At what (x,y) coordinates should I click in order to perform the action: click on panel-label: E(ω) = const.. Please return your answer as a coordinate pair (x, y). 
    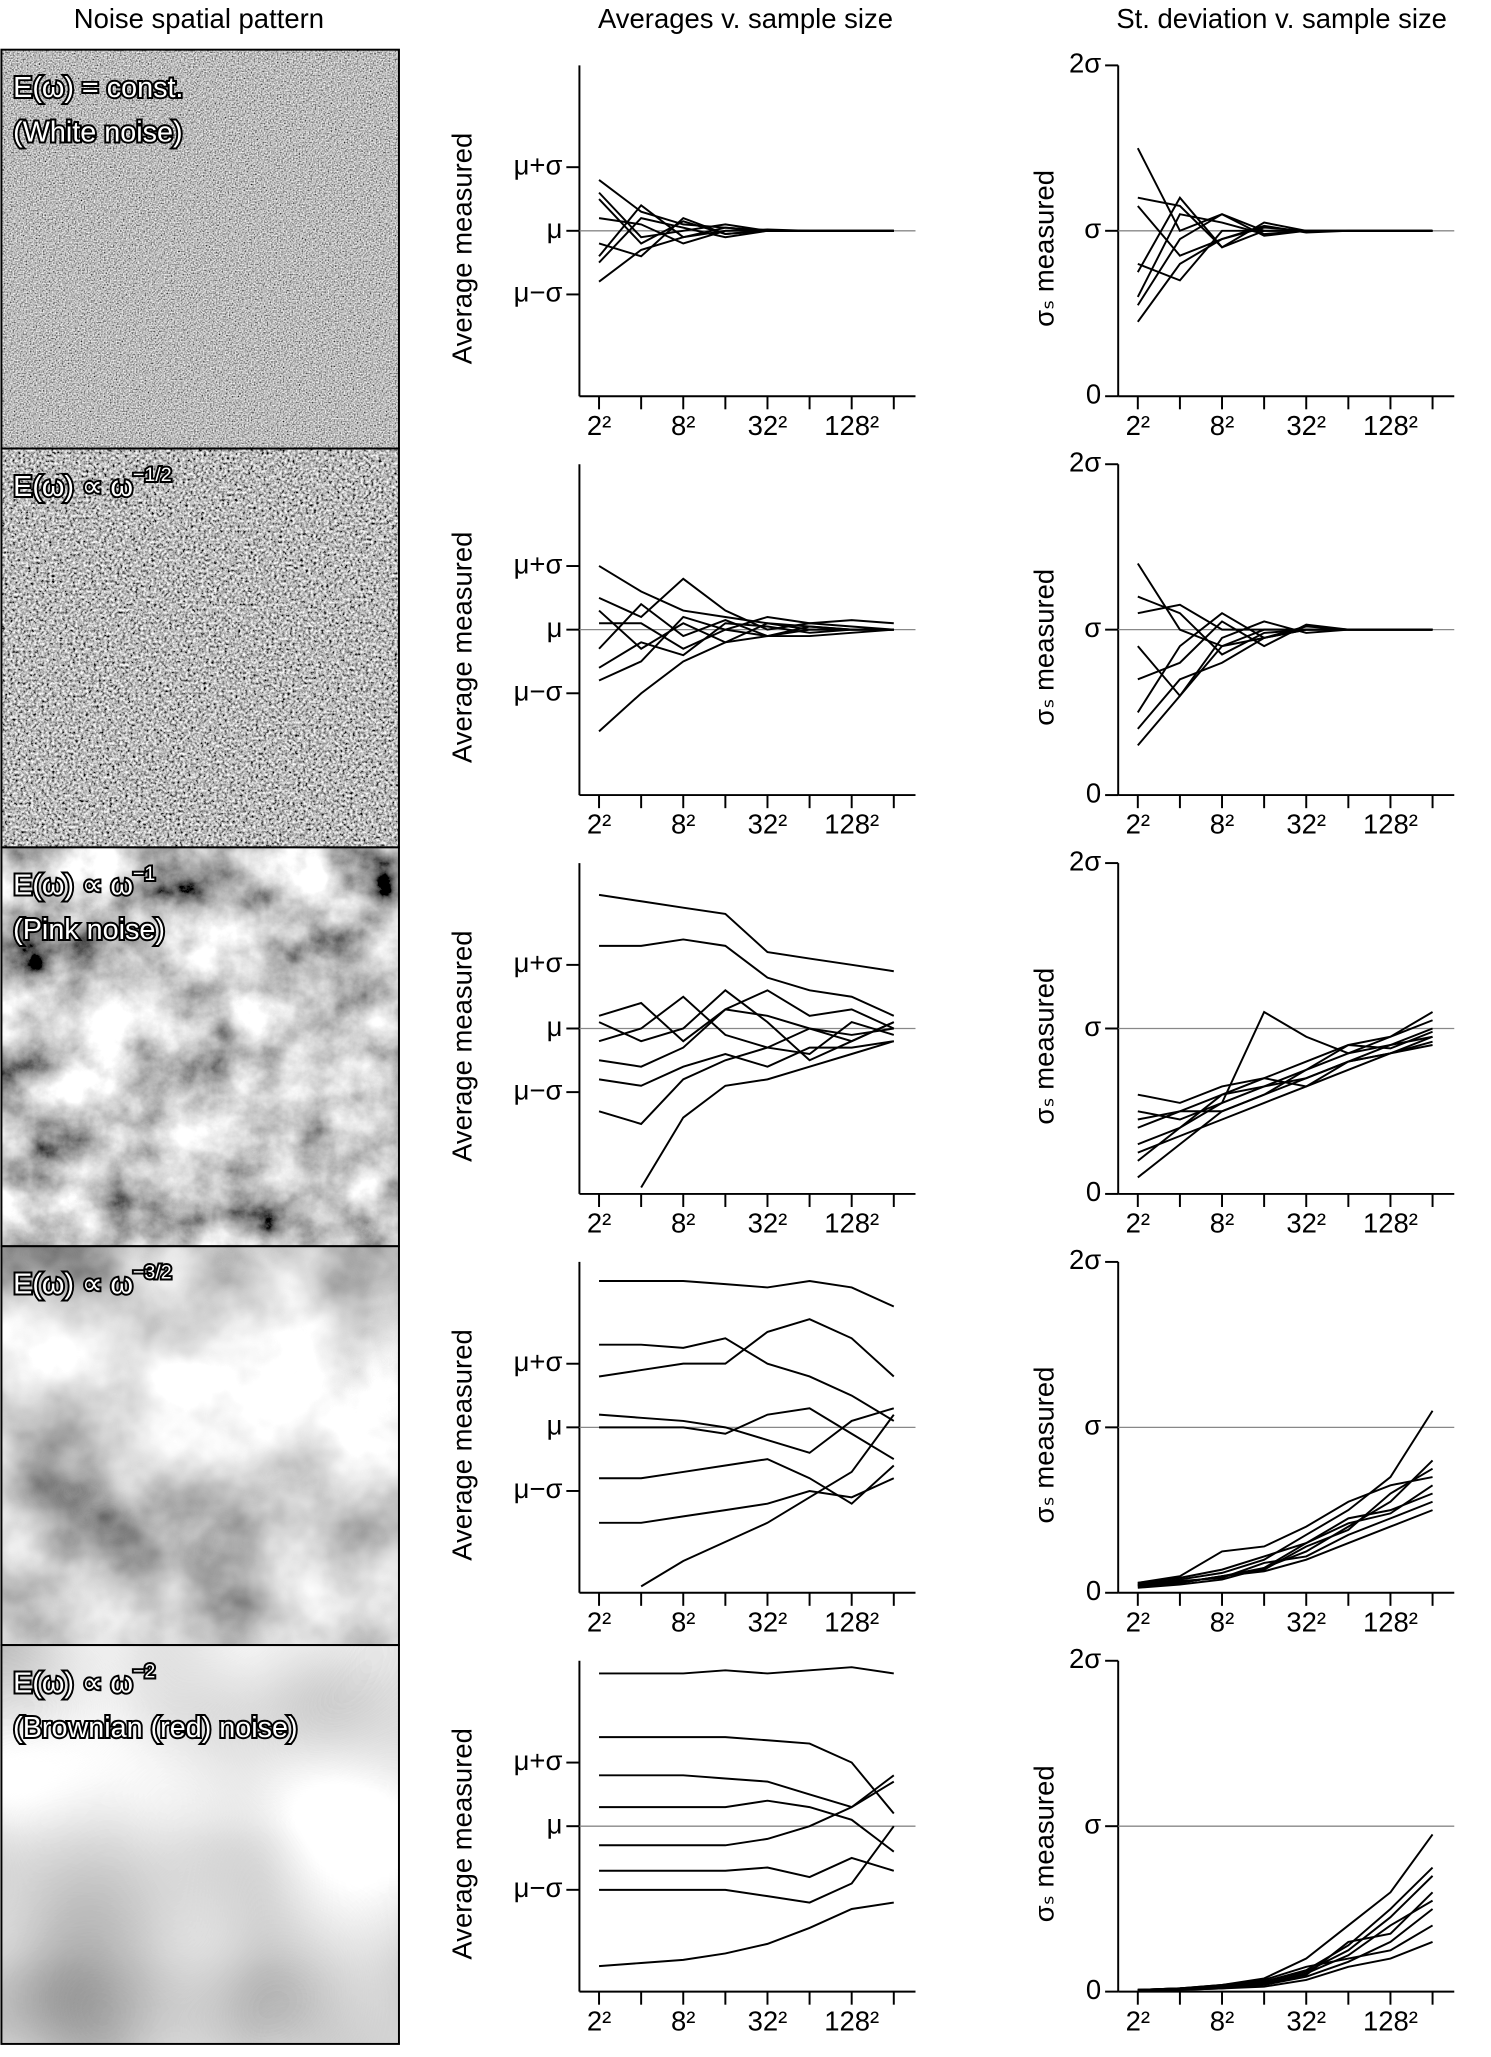
    Looking at the image, I should click on (98, 88).